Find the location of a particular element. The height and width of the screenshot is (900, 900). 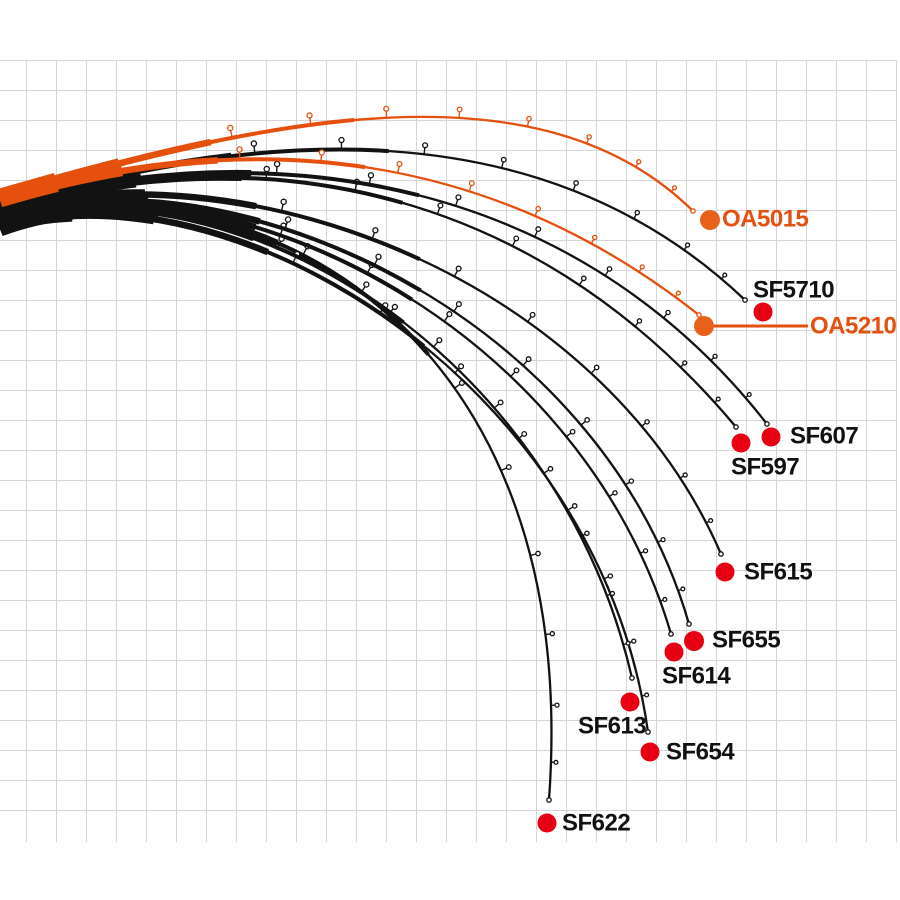

model-dot-SF597 is located at coordinates (741, 443).